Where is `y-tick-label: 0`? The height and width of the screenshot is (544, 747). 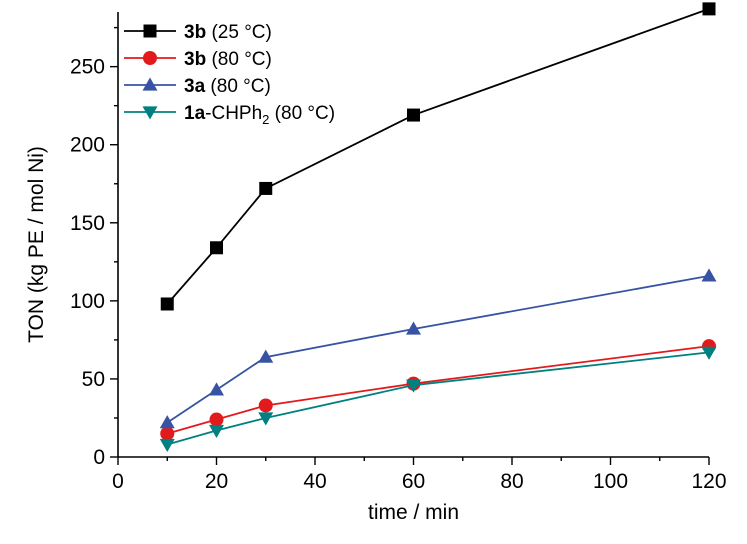 y-tick-label: 0 is located at coordinates (99, 457).